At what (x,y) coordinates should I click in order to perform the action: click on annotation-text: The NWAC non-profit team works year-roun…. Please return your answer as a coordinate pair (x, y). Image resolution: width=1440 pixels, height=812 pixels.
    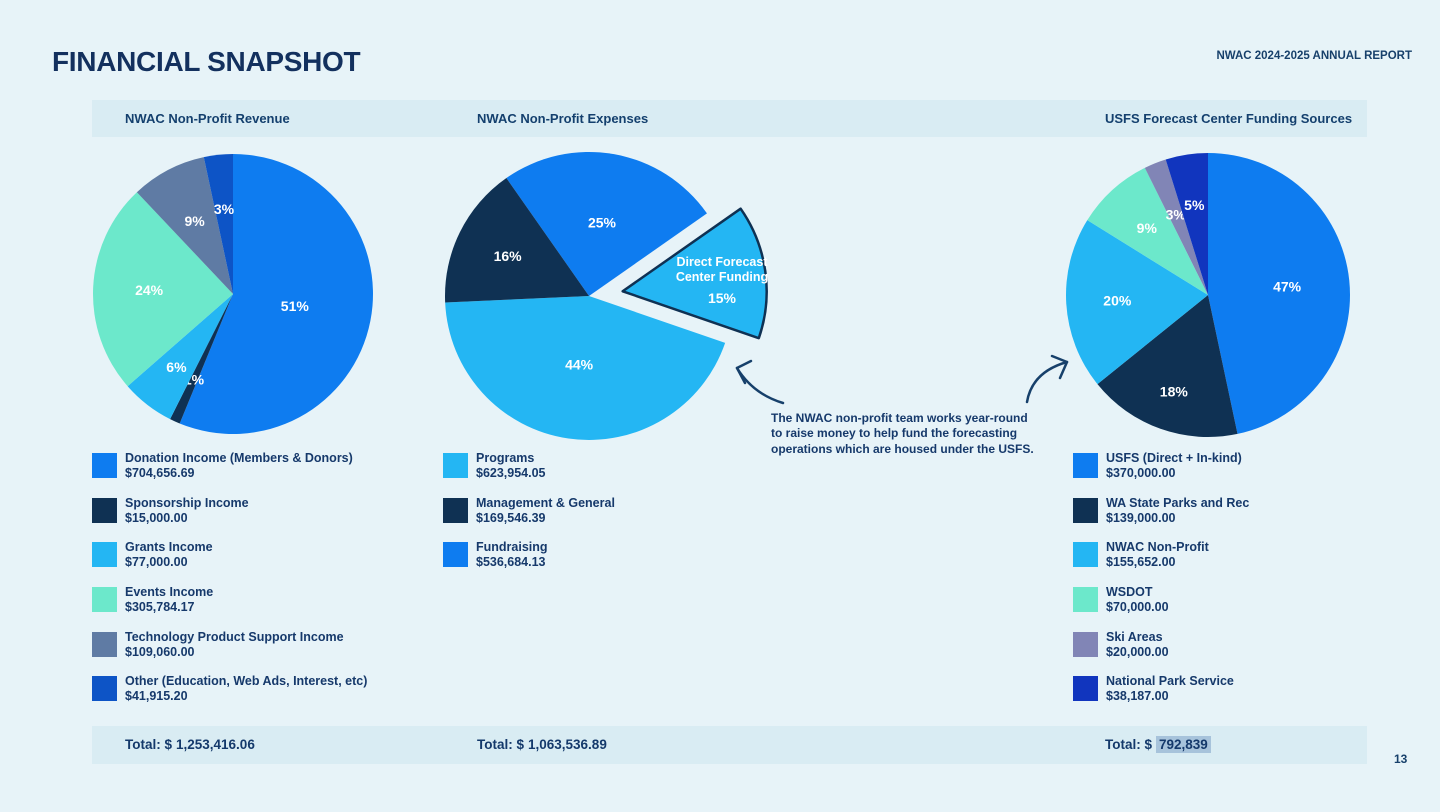
    Looking at the image, I should click on (902, 434).